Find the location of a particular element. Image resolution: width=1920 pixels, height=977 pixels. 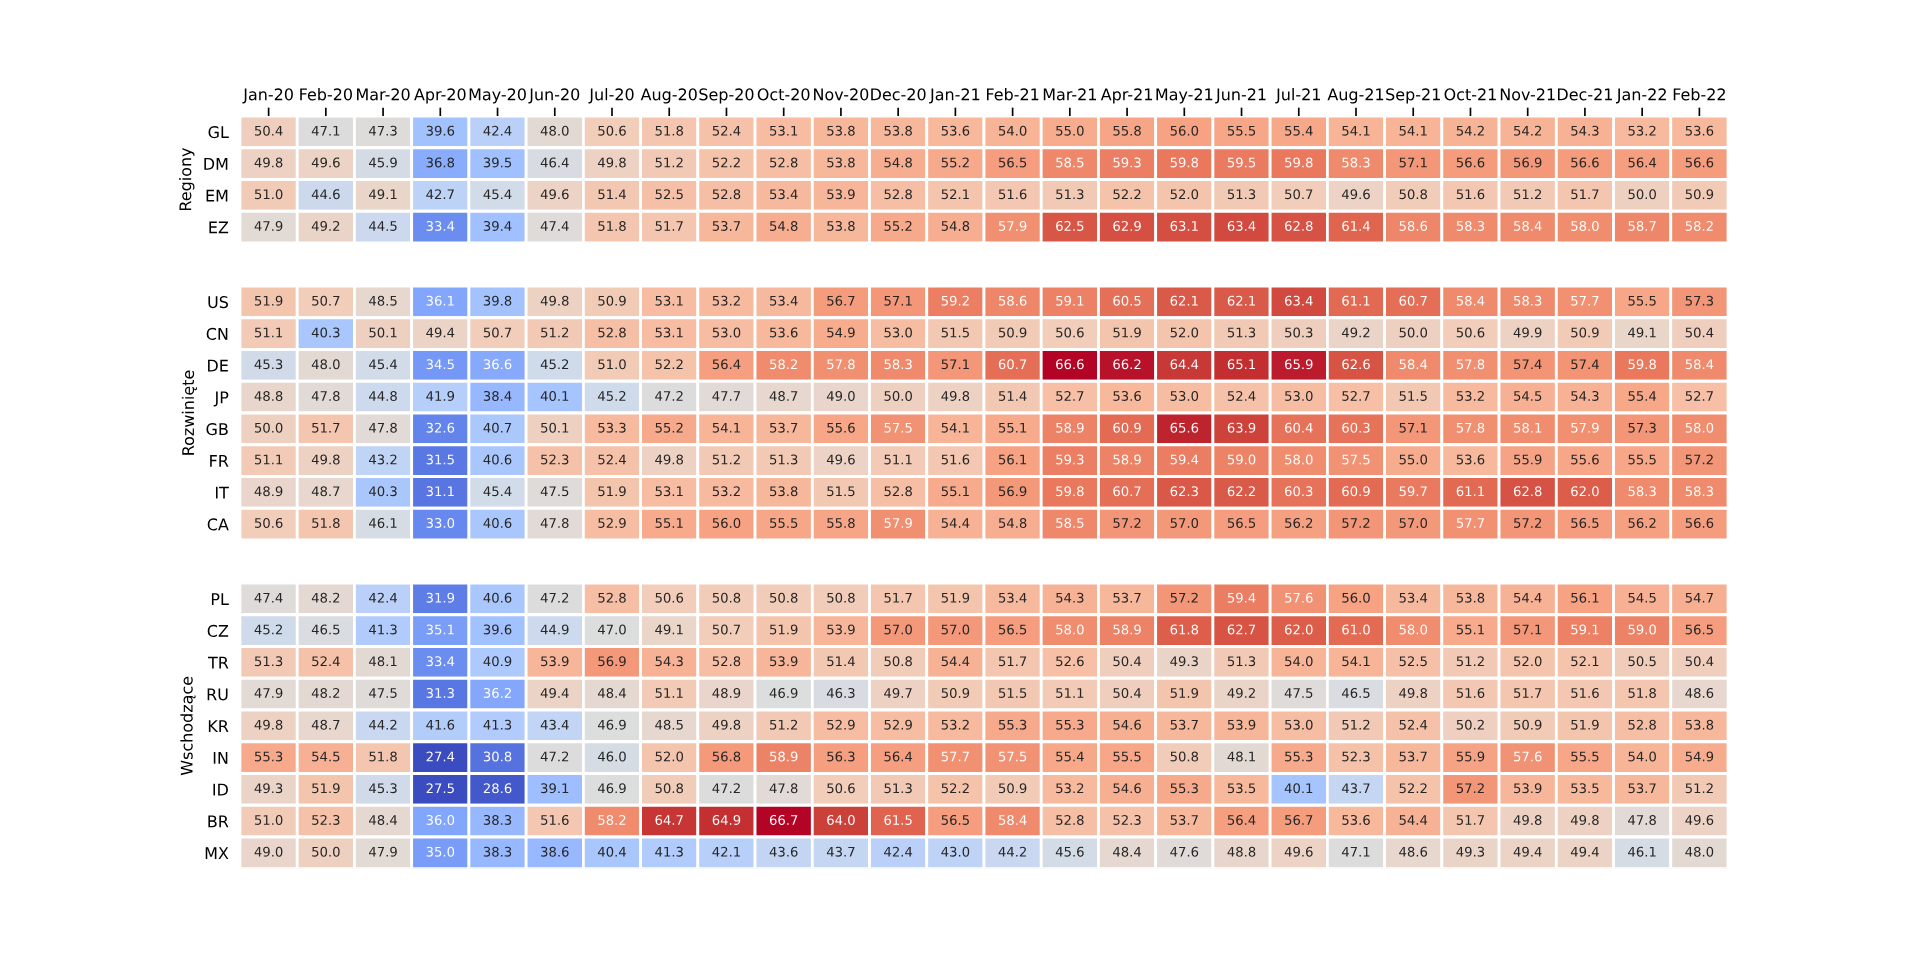

x-tick-label: Mar-21 is located at coordinates (1069, 94).